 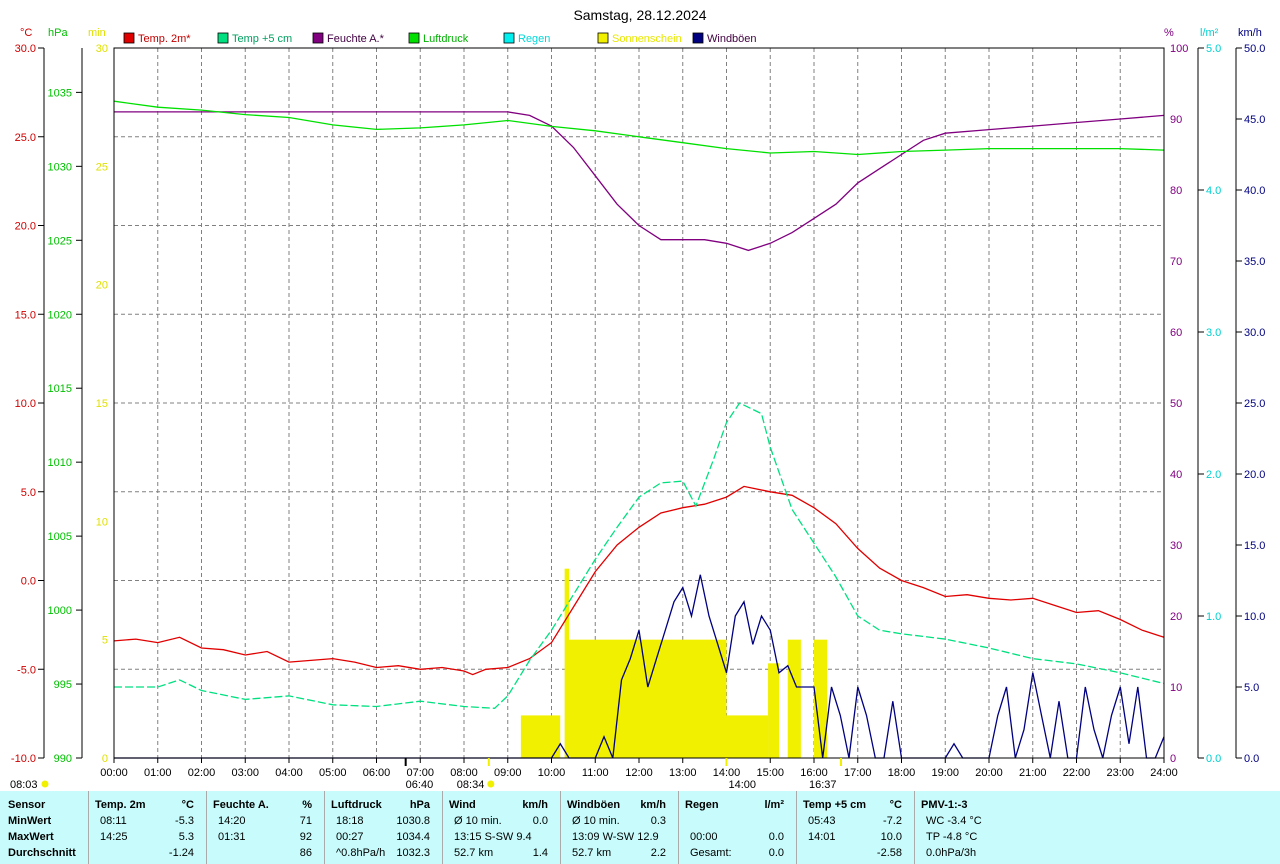 What do you see at coordinates (1254, 262) in the screenshot?
I see `wind-tick-3: 35.0` at bounding box center [1254, 262].